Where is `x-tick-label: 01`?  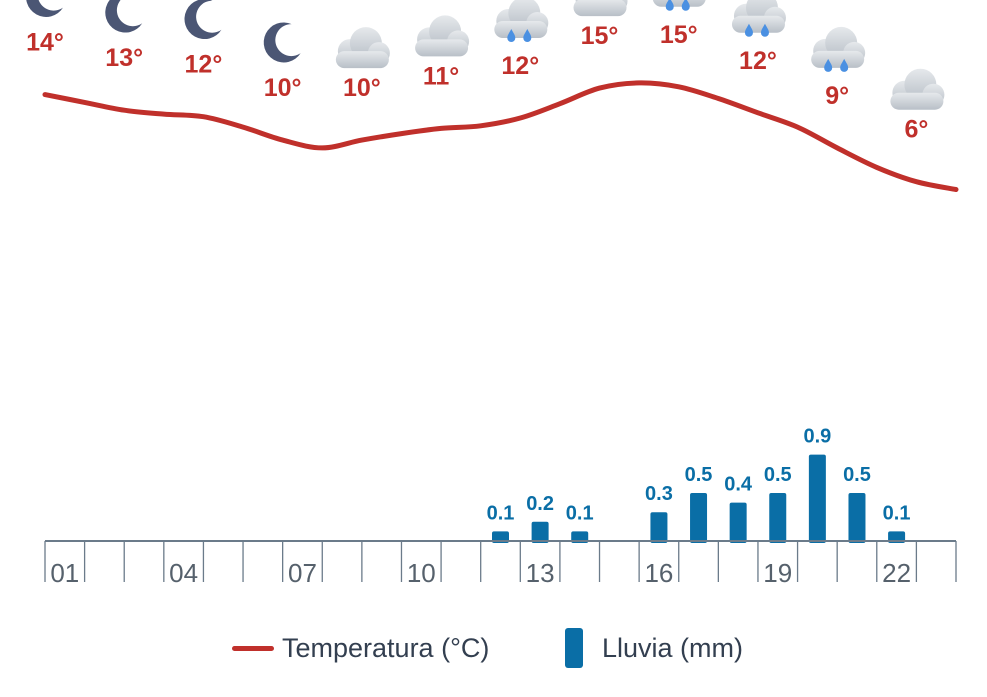
x-tick-label: 01 is located at coordinates (64, 573).